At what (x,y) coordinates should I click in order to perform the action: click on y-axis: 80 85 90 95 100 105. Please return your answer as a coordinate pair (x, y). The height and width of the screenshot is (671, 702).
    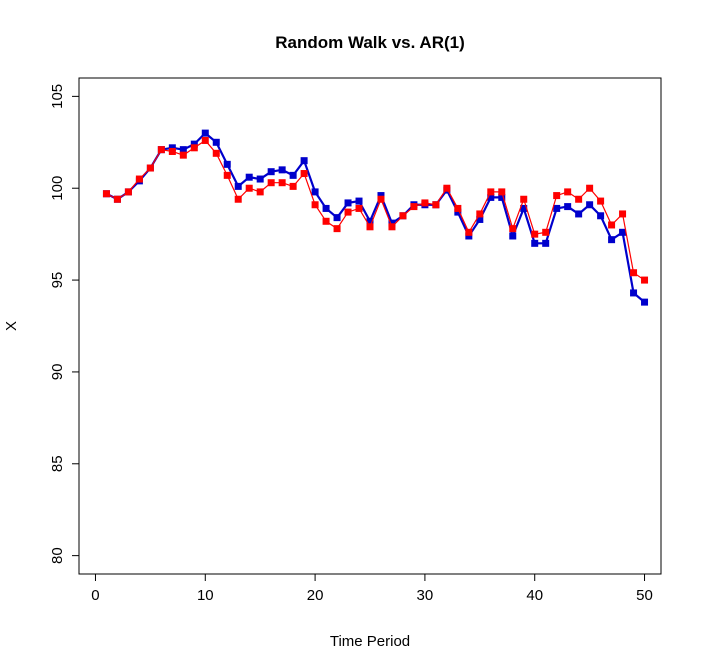
    Looking at the image, I should click on (64, 324).